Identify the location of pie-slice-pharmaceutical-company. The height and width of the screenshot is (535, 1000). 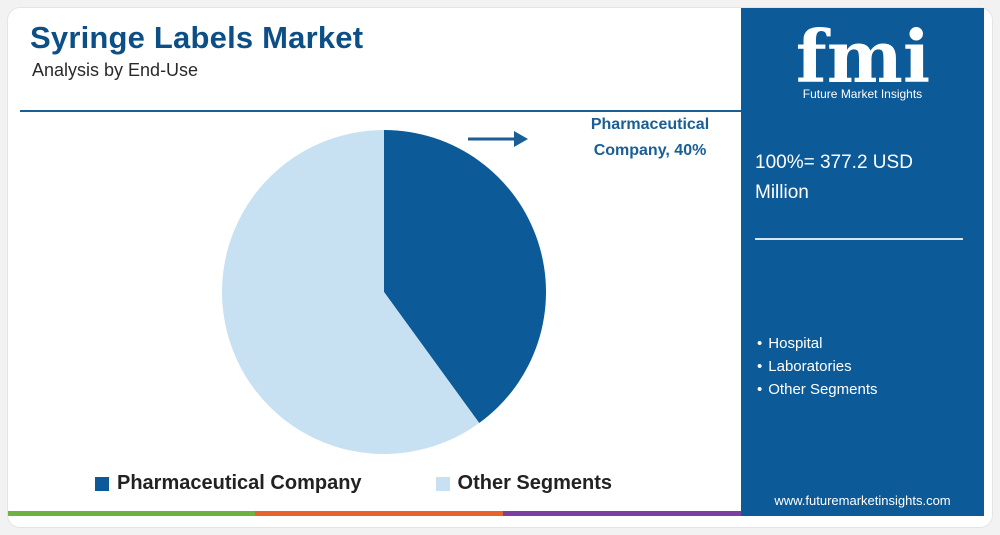
(465, 277).